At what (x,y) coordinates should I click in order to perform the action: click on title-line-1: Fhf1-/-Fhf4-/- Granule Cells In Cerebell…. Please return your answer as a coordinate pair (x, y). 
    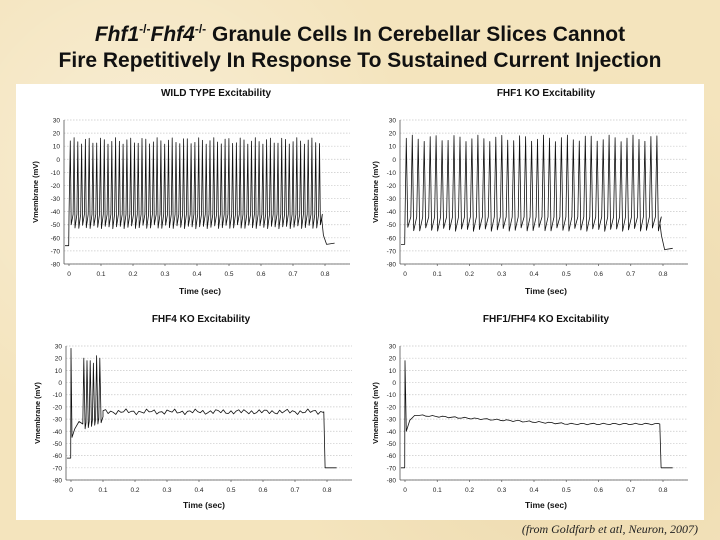
    Looking at the image, I should click on (360, 32).